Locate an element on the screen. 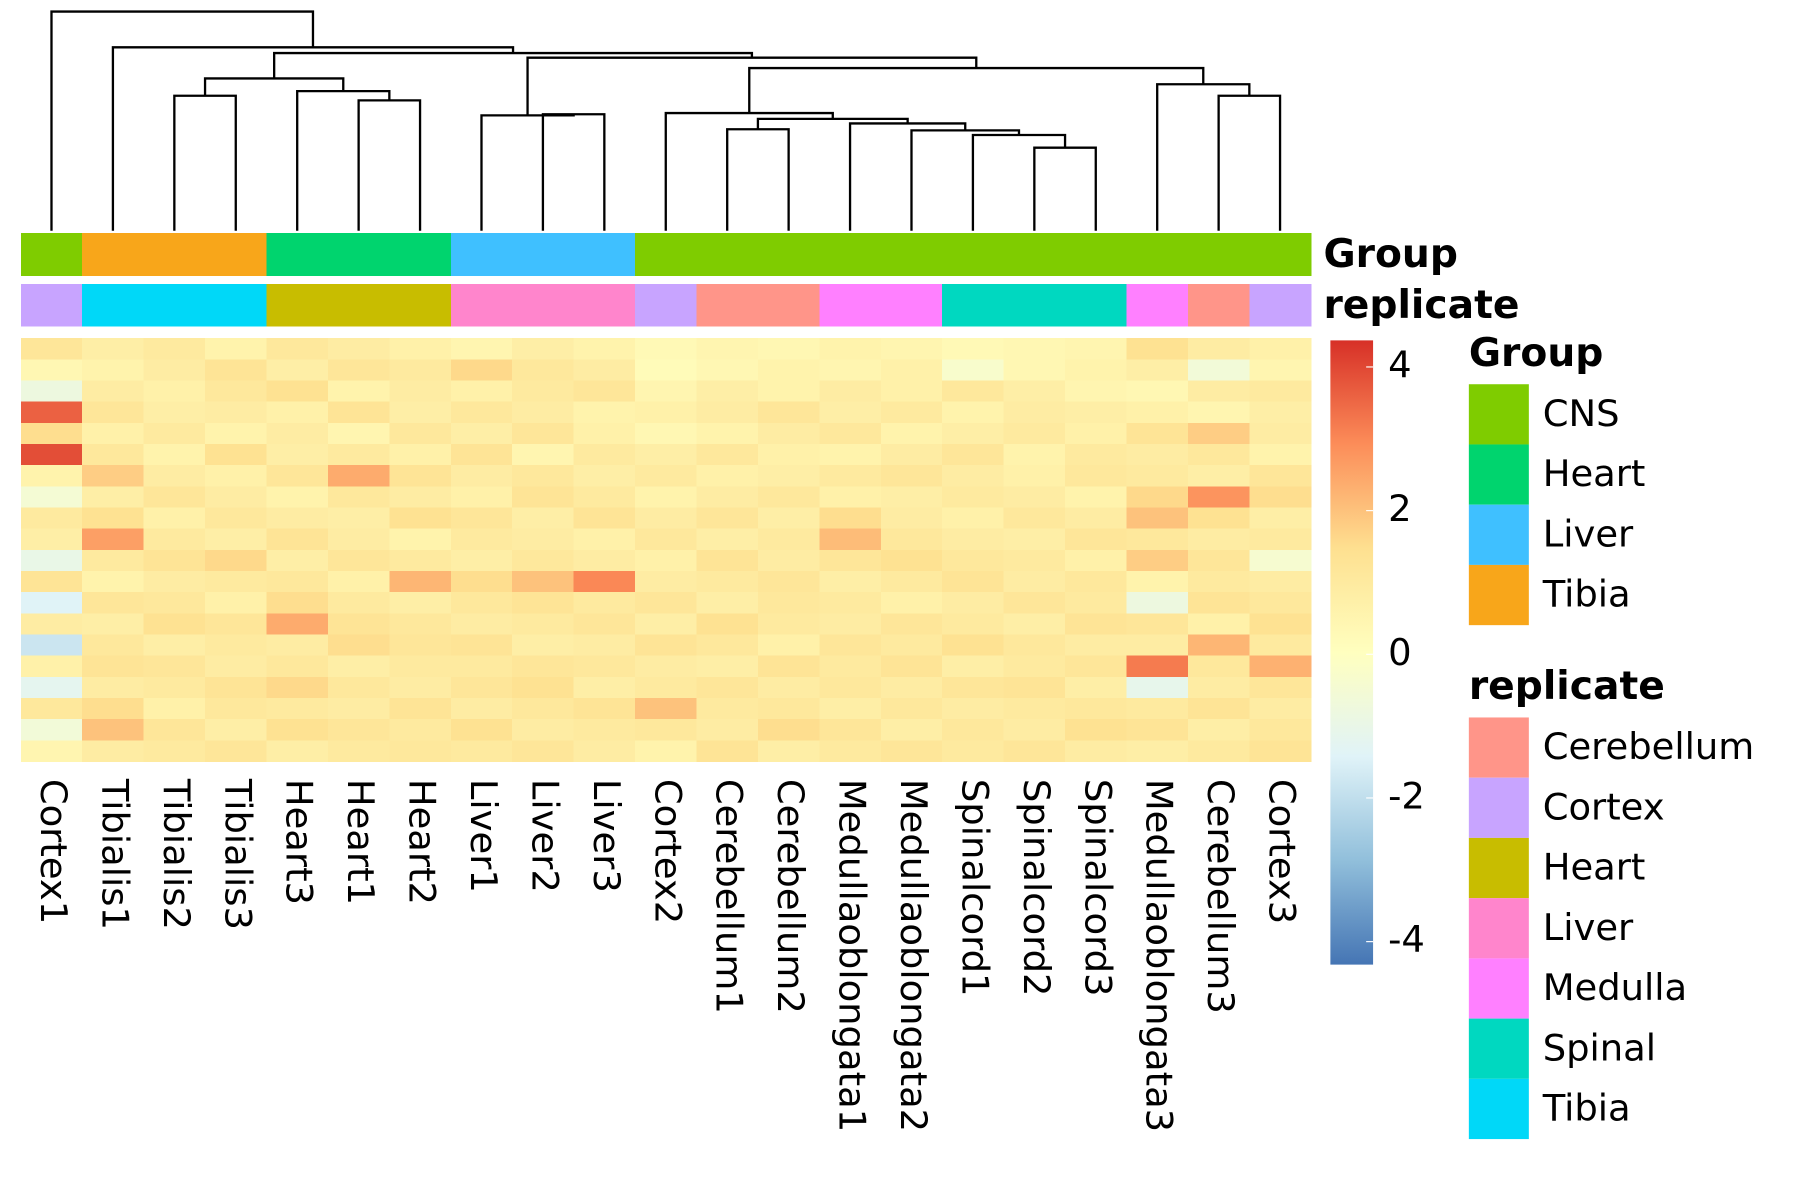  legend-label: CNS is located at coordinates (1581, 413).